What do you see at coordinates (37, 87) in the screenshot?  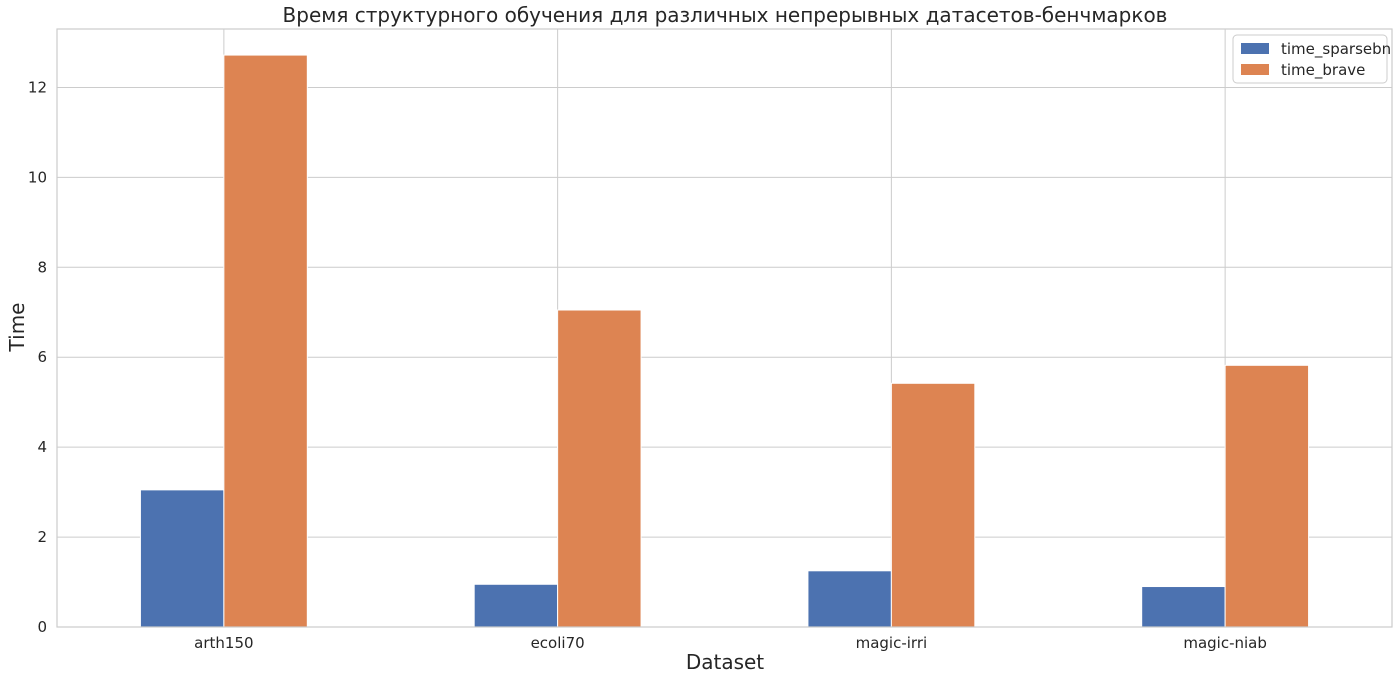 I see `y-tick-label: 12` at bounding box center [37, 87].